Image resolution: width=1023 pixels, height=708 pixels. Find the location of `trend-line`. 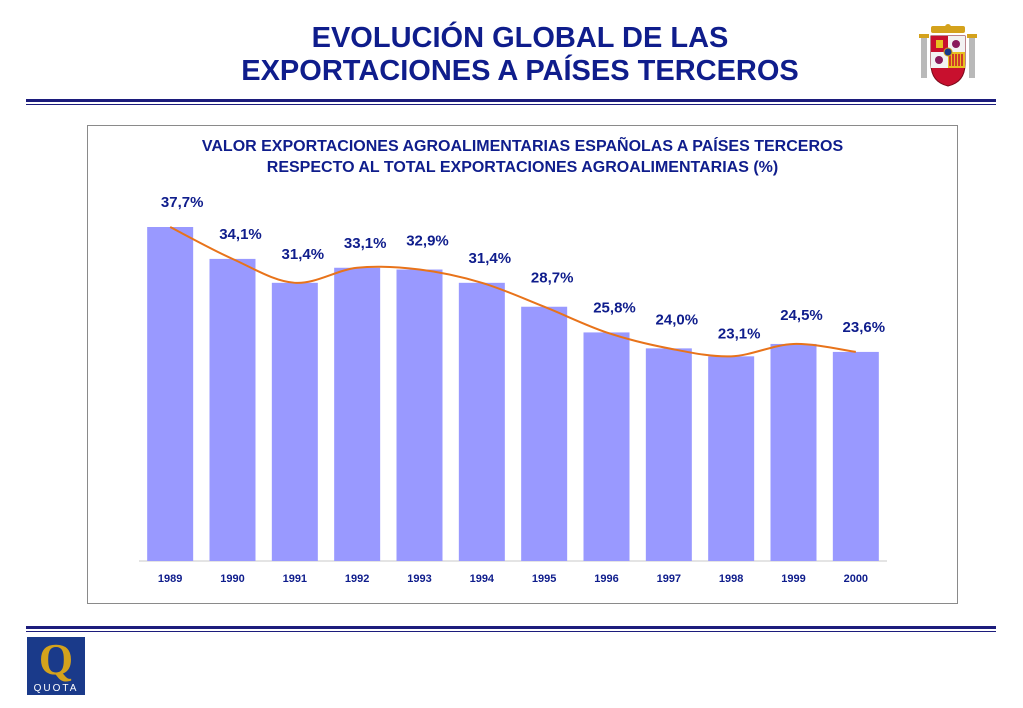

trend-line is located at coordinates (512, 292).